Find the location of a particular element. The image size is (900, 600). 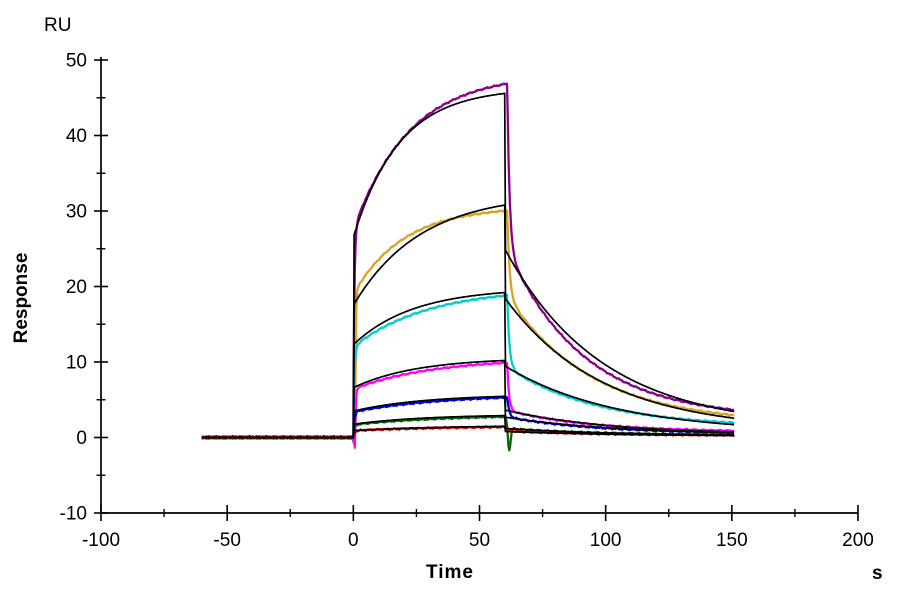

x-tick-label: 200 is located at coordinates (858, 540).